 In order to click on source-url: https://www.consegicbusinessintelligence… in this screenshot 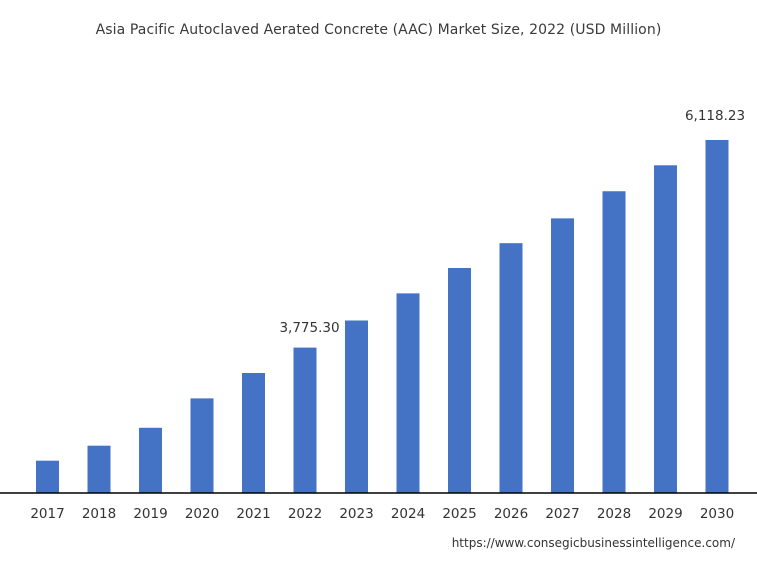, I will do `click(593, 543)`.